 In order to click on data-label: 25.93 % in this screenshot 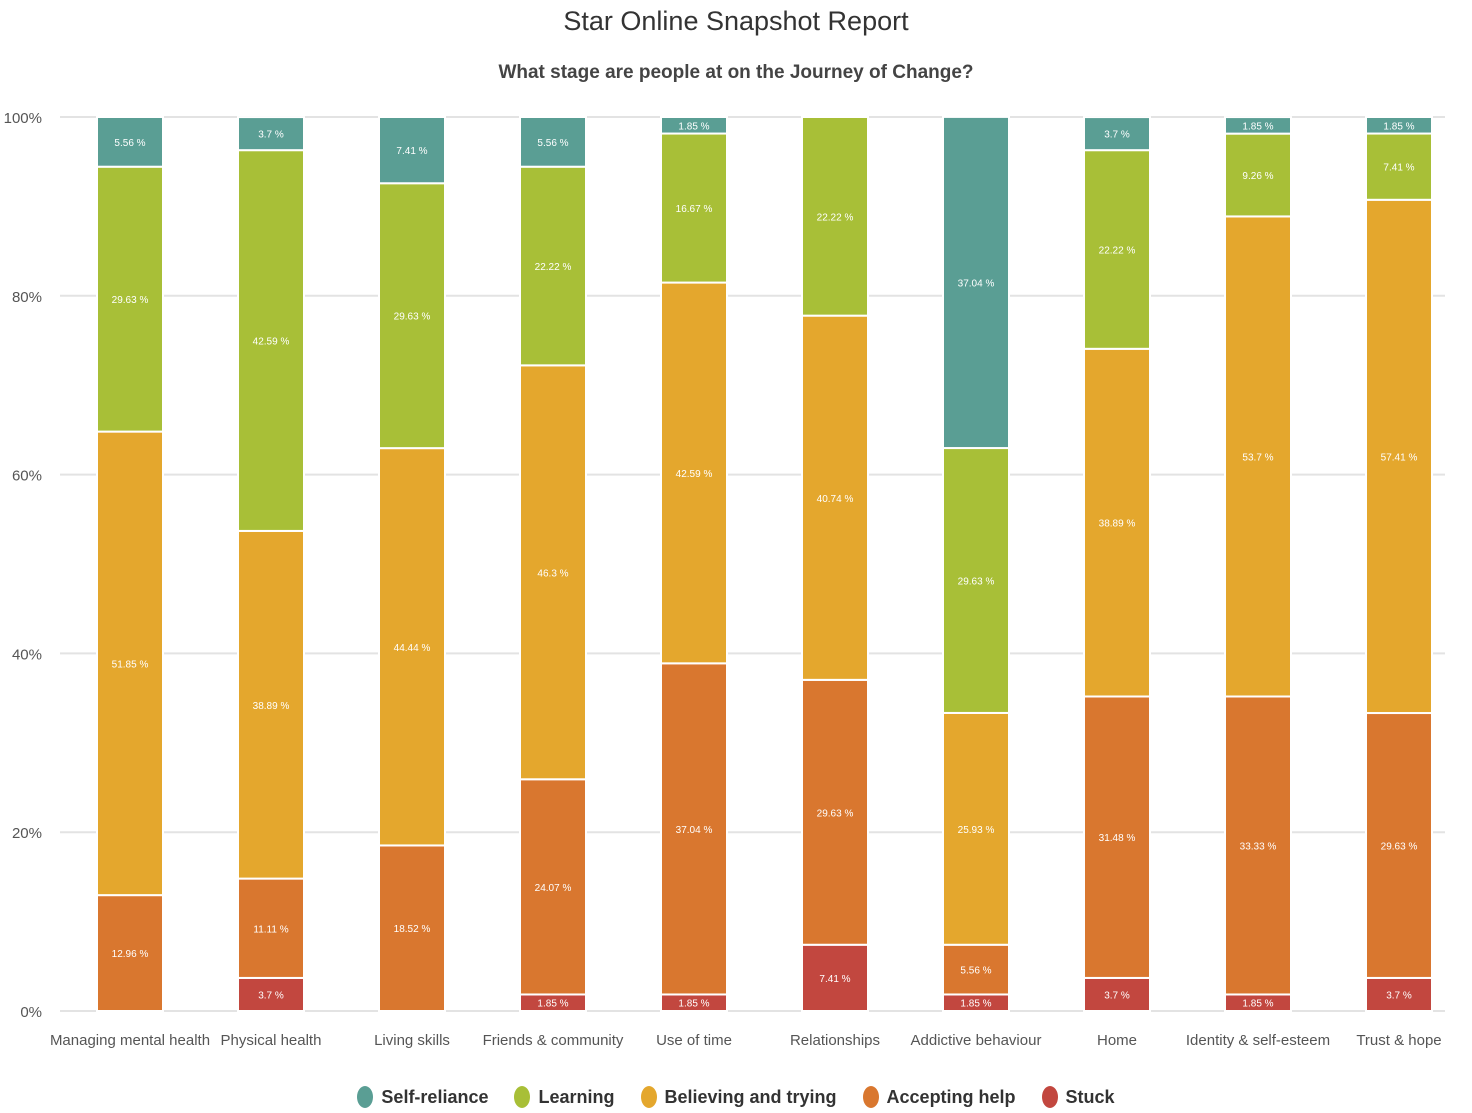, I will do `click(976, 830)`.